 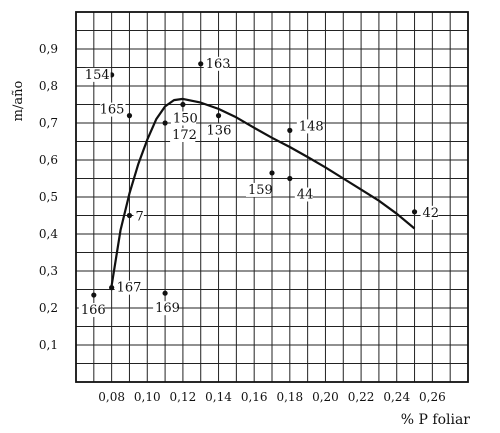 I want to click on y-tick-label: 0,5, so click(x=48, y=197).